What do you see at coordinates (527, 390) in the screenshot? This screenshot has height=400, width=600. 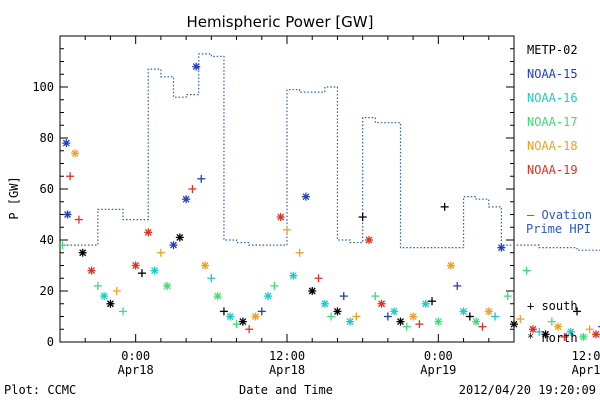 I see `footer-right: 2012/04/20 19:20:09` at bounding box center [527, 390].